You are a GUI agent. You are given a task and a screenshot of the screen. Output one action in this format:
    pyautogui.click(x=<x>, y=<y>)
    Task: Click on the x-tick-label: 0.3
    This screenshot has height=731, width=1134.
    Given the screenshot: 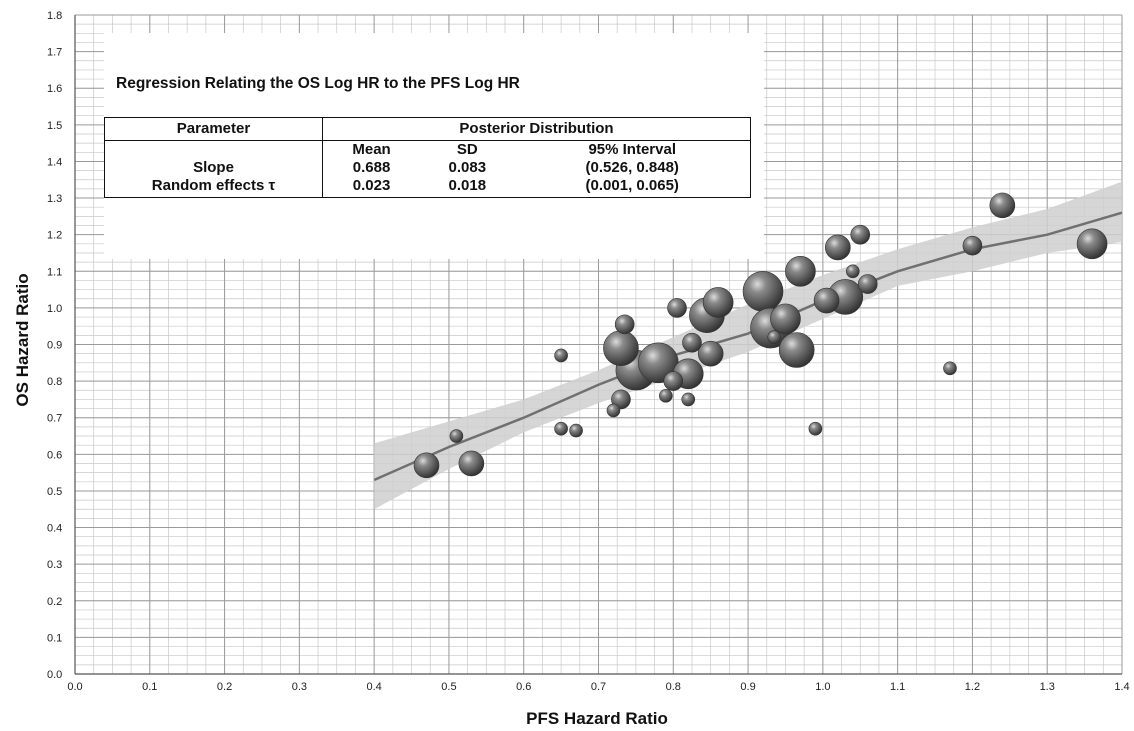 What is the action you would take?
    pyautogui.click(x=299, y=687)
    